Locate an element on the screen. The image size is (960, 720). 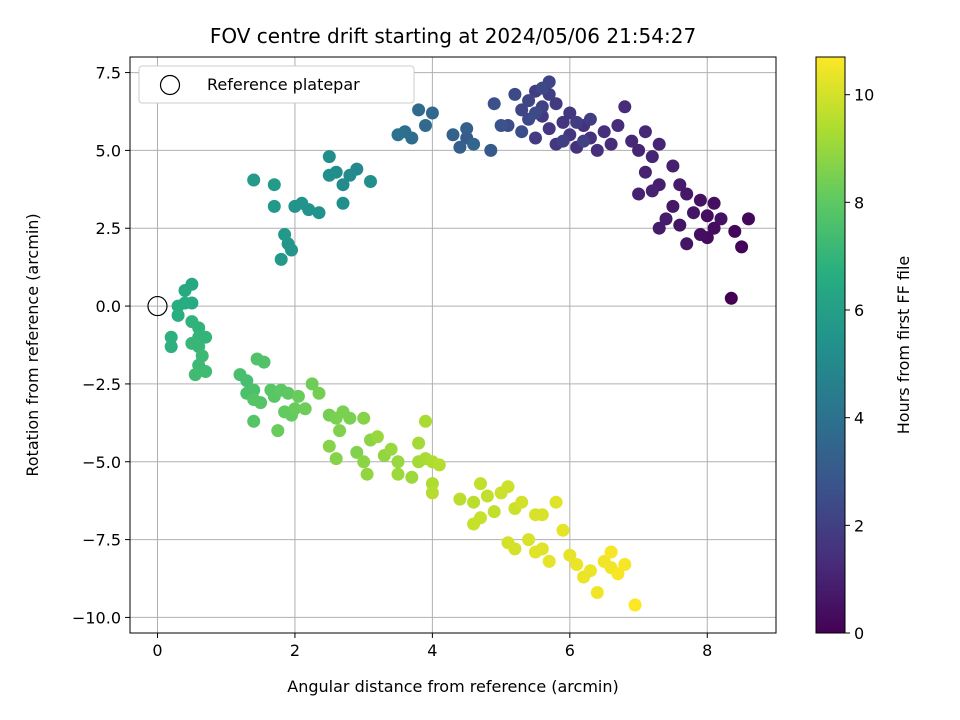
colorbar-gradient is located at coordinates (830, 345).